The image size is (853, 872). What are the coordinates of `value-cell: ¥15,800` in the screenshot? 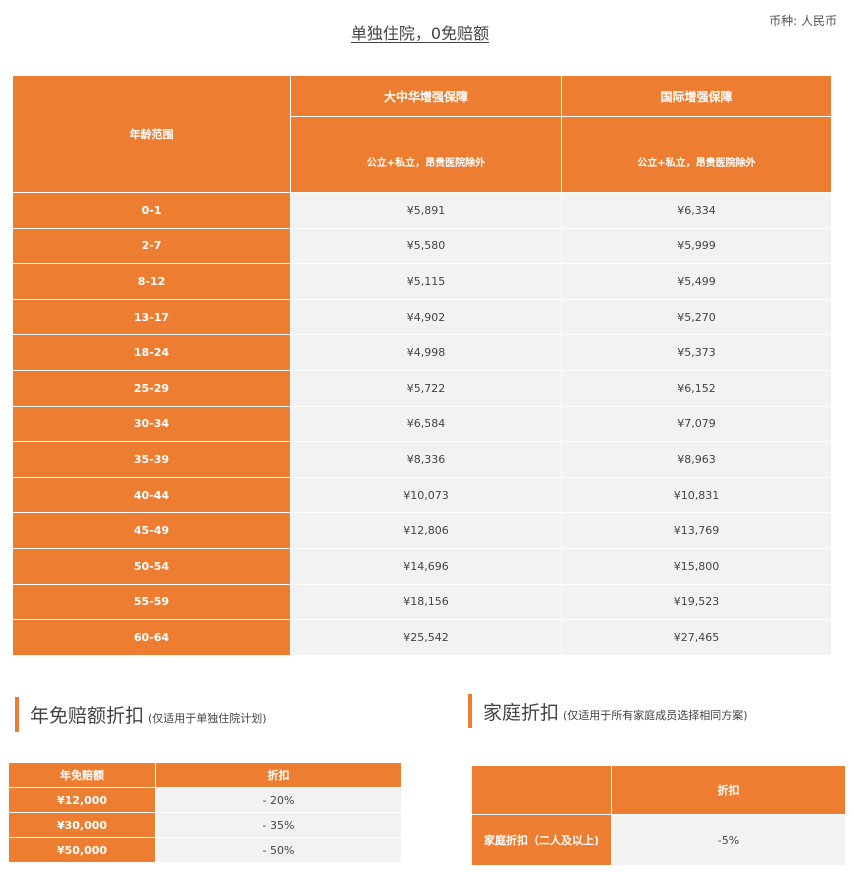 It's located at (696, 566).